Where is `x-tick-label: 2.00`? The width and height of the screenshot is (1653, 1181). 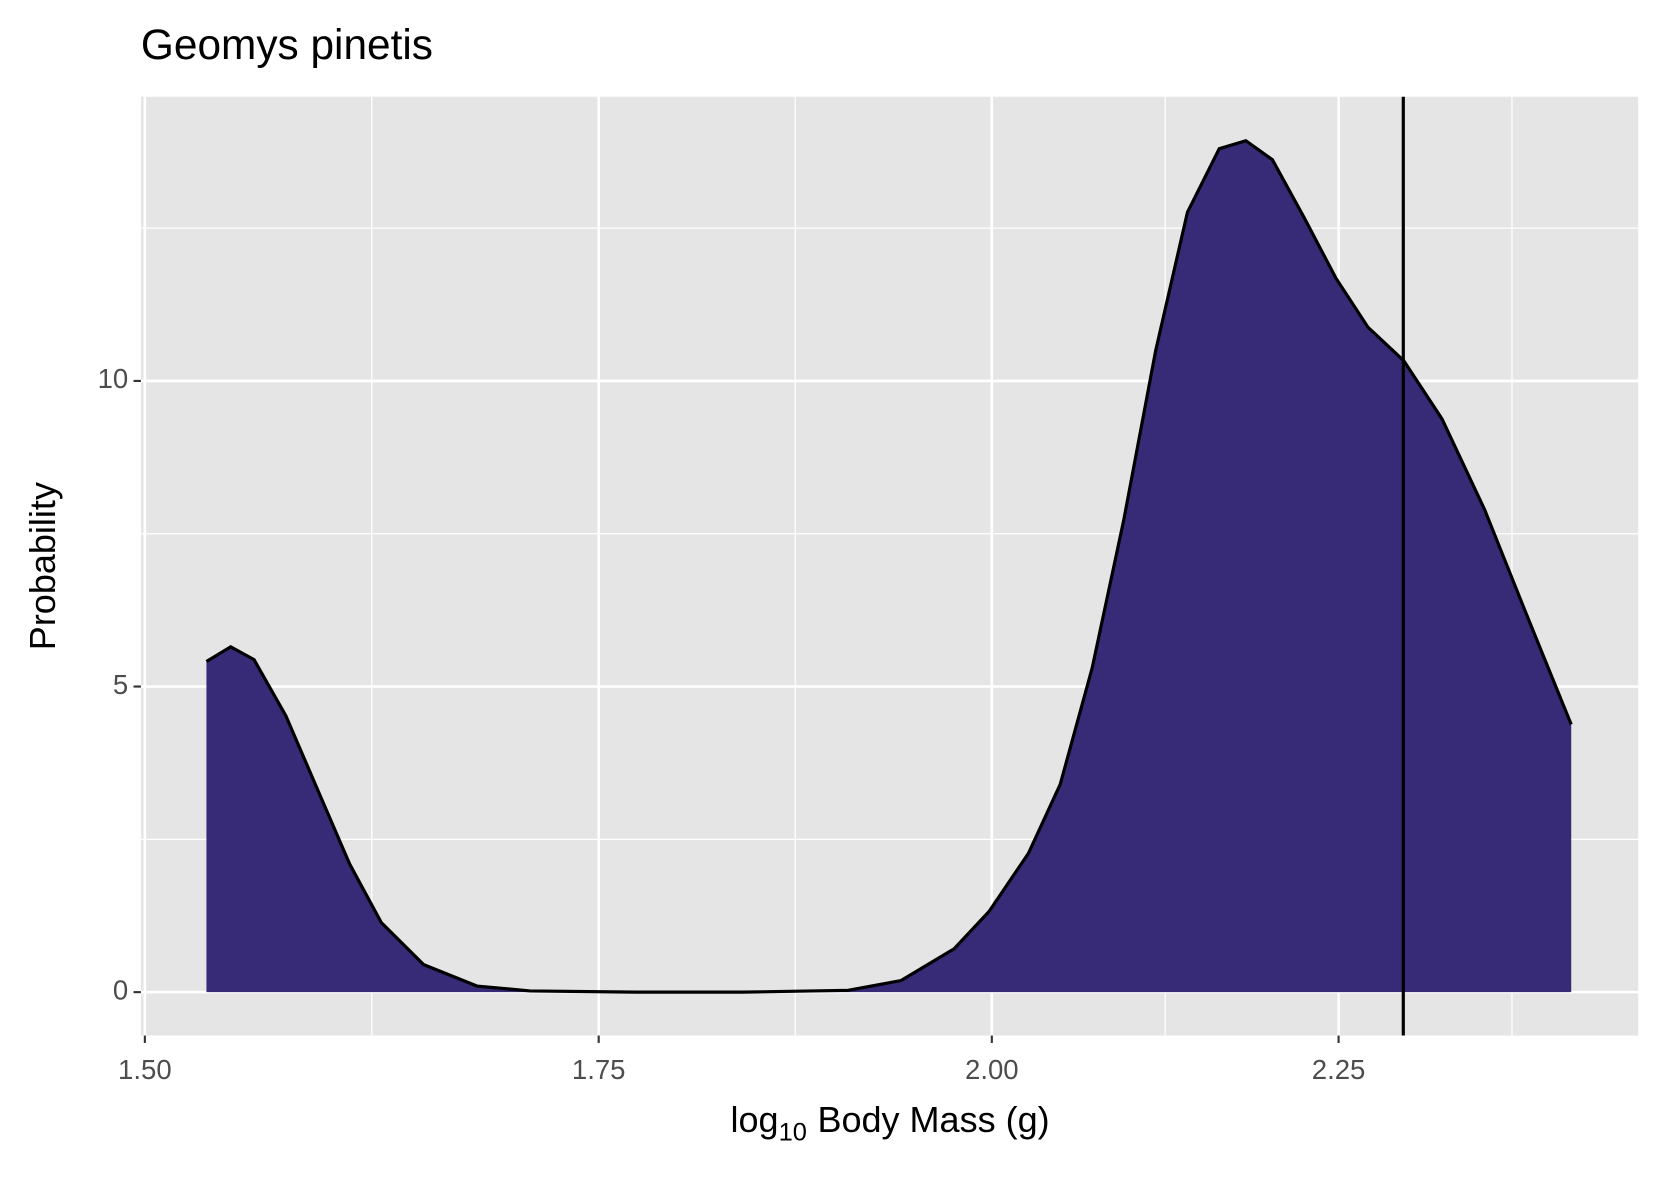 x-tick-label: 2.00 is located at coordinates (992, 1069).